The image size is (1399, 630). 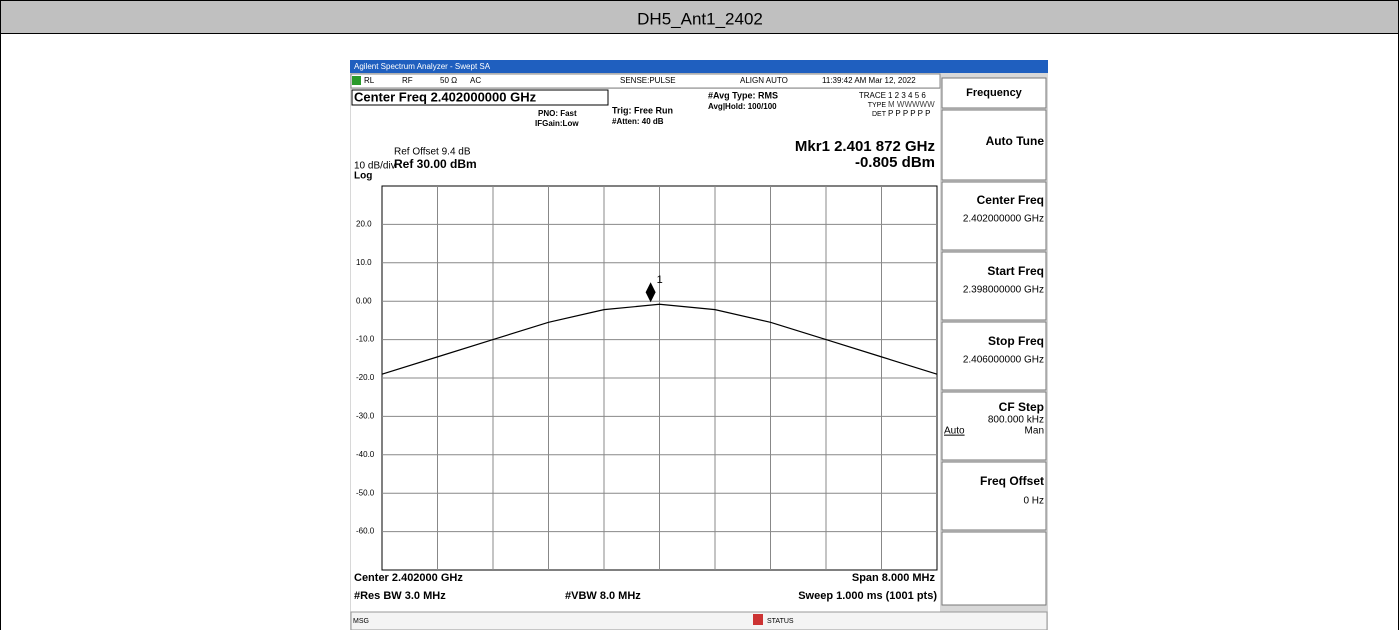 What do you see at coordinates (365, 454) in the screenshot?
I see `y-tick-label: -40.0` at bounding box center [365, 454].